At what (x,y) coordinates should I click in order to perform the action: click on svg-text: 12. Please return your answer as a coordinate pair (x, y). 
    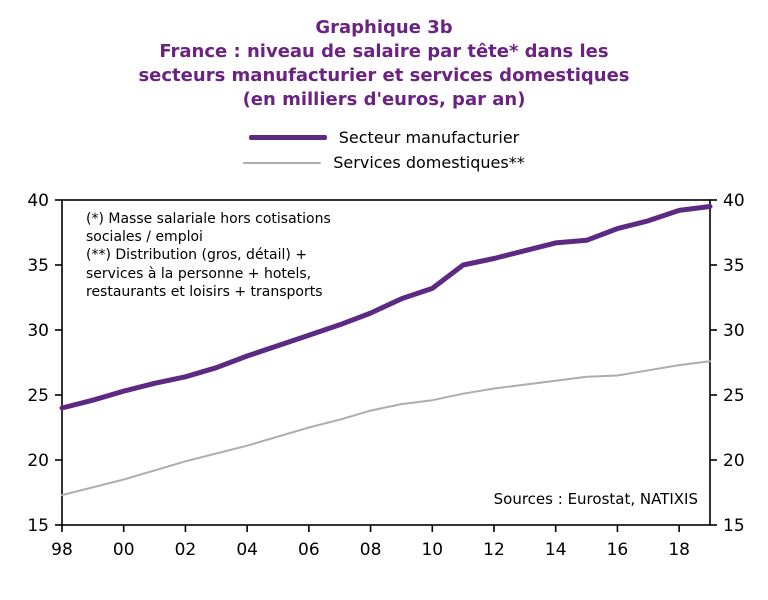
    Looking at the image, I should click on (494, 550).